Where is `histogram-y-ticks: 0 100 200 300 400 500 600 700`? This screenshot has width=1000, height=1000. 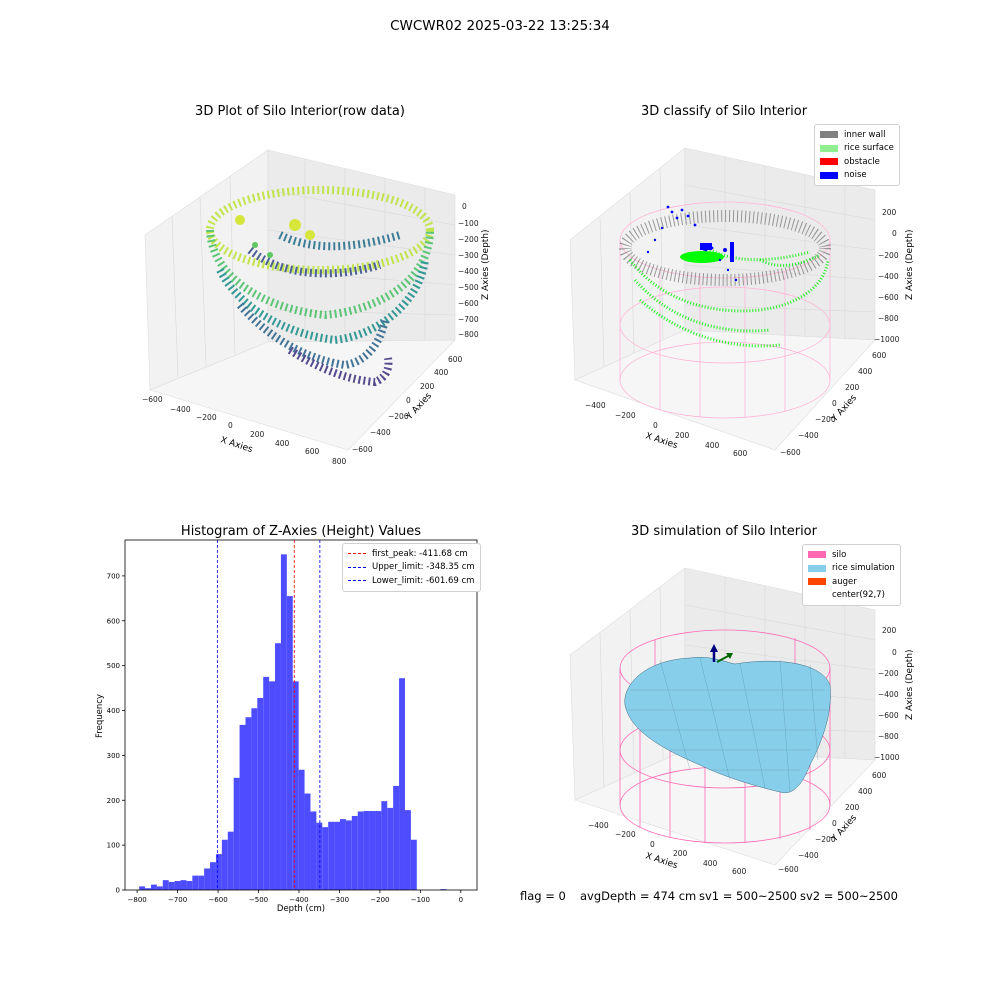
histogram-y-ticks: 0 100 200 300 400 500 600 700 is located at coordinates (116, 733).